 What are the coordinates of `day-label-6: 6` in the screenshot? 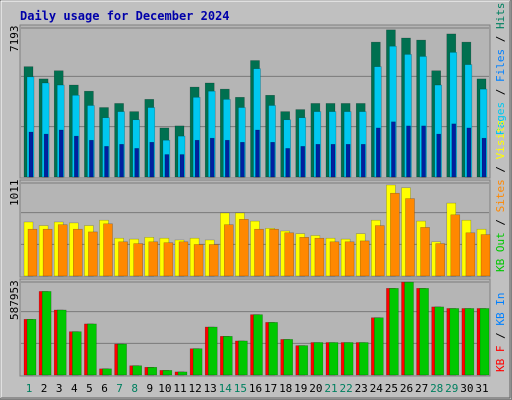 It's located at (104, 388).